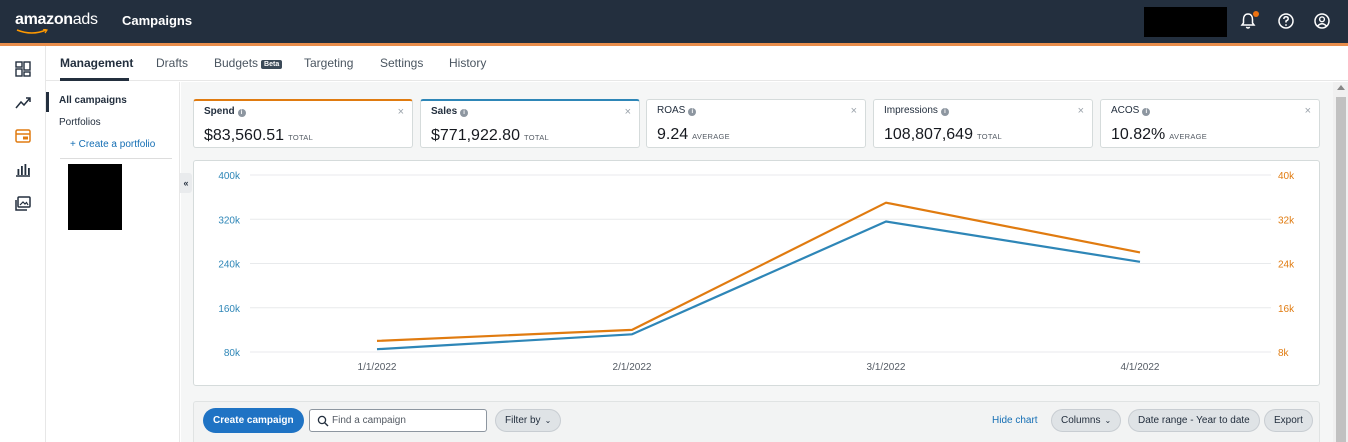  I want to click on create-portfolio-link: + Create a portfolio, so click(113, 144).